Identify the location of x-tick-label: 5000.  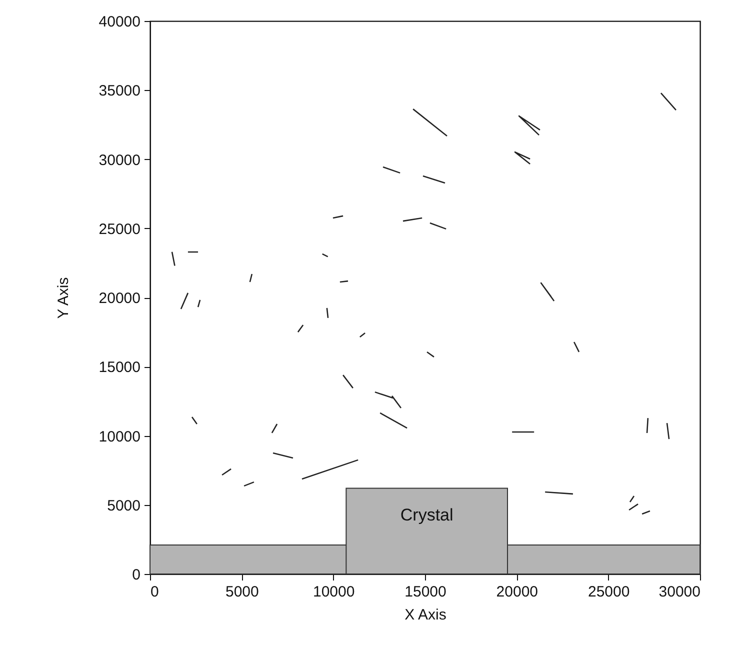
(242, 592).